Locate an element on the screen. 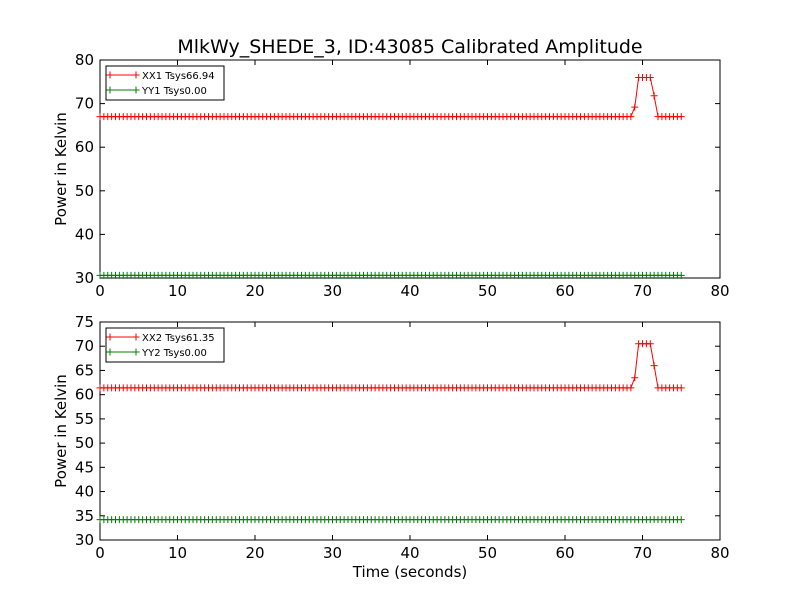  legend: XX1 Tsys66.94 YY1 Tsys0.00 is located at coordinates (165, 83).